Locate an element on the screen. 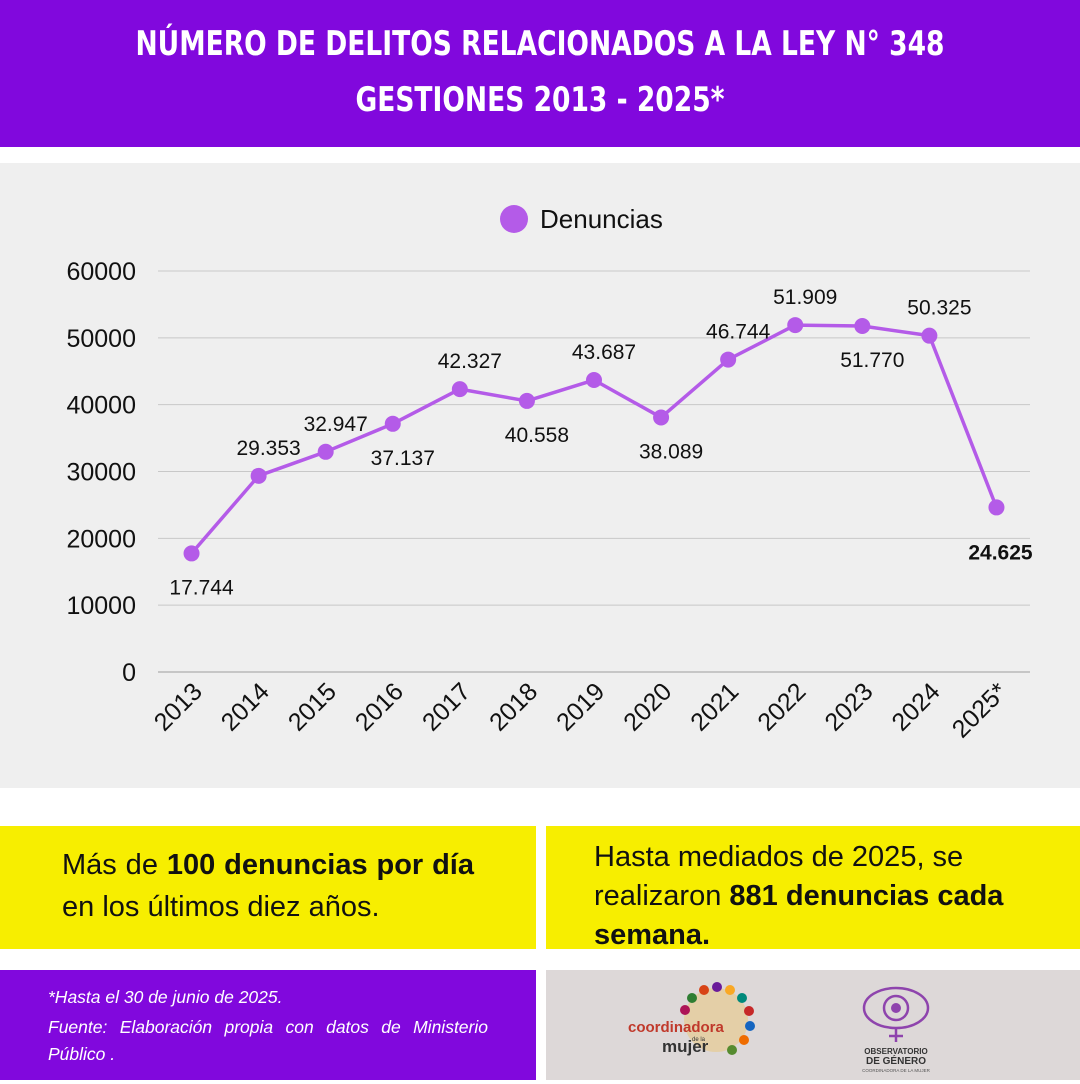 This screenshot has width=1080, height=1084. stat-weekly-pre: Hasta mediados de 2025, se realizaron is located at coordinates (779, 876).